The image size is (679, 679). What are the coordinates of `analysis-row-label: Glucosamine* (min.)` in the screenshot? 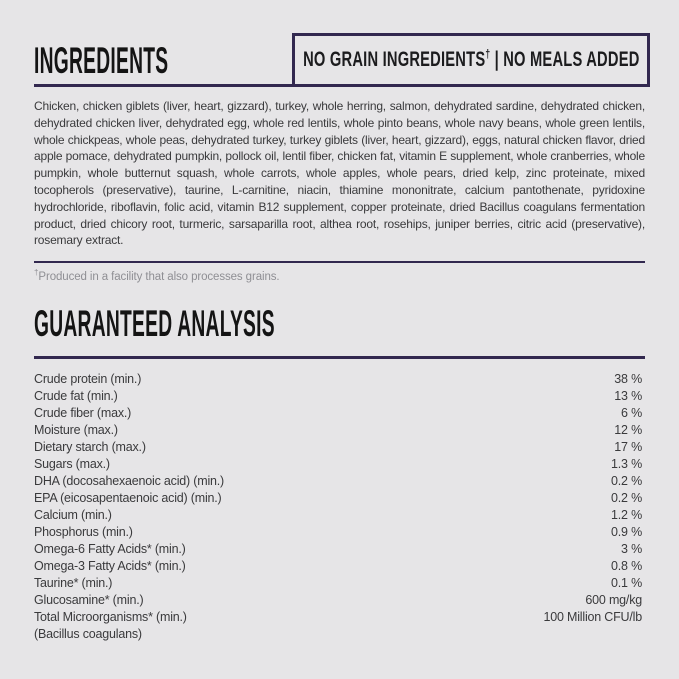 It's located at (89, 600).